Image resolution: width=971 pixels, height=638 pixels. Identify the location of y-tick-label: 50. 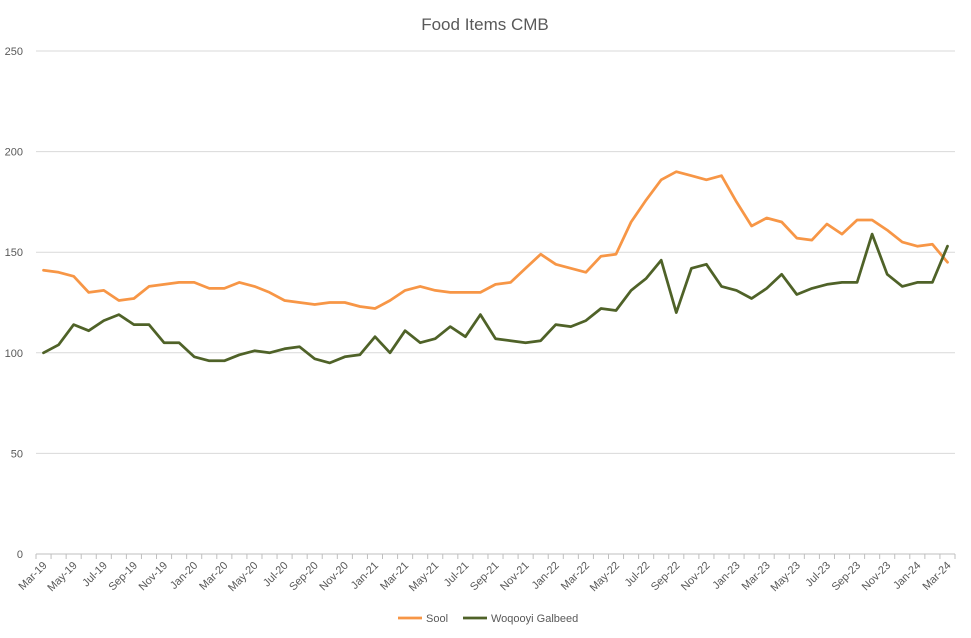
(17, 454).